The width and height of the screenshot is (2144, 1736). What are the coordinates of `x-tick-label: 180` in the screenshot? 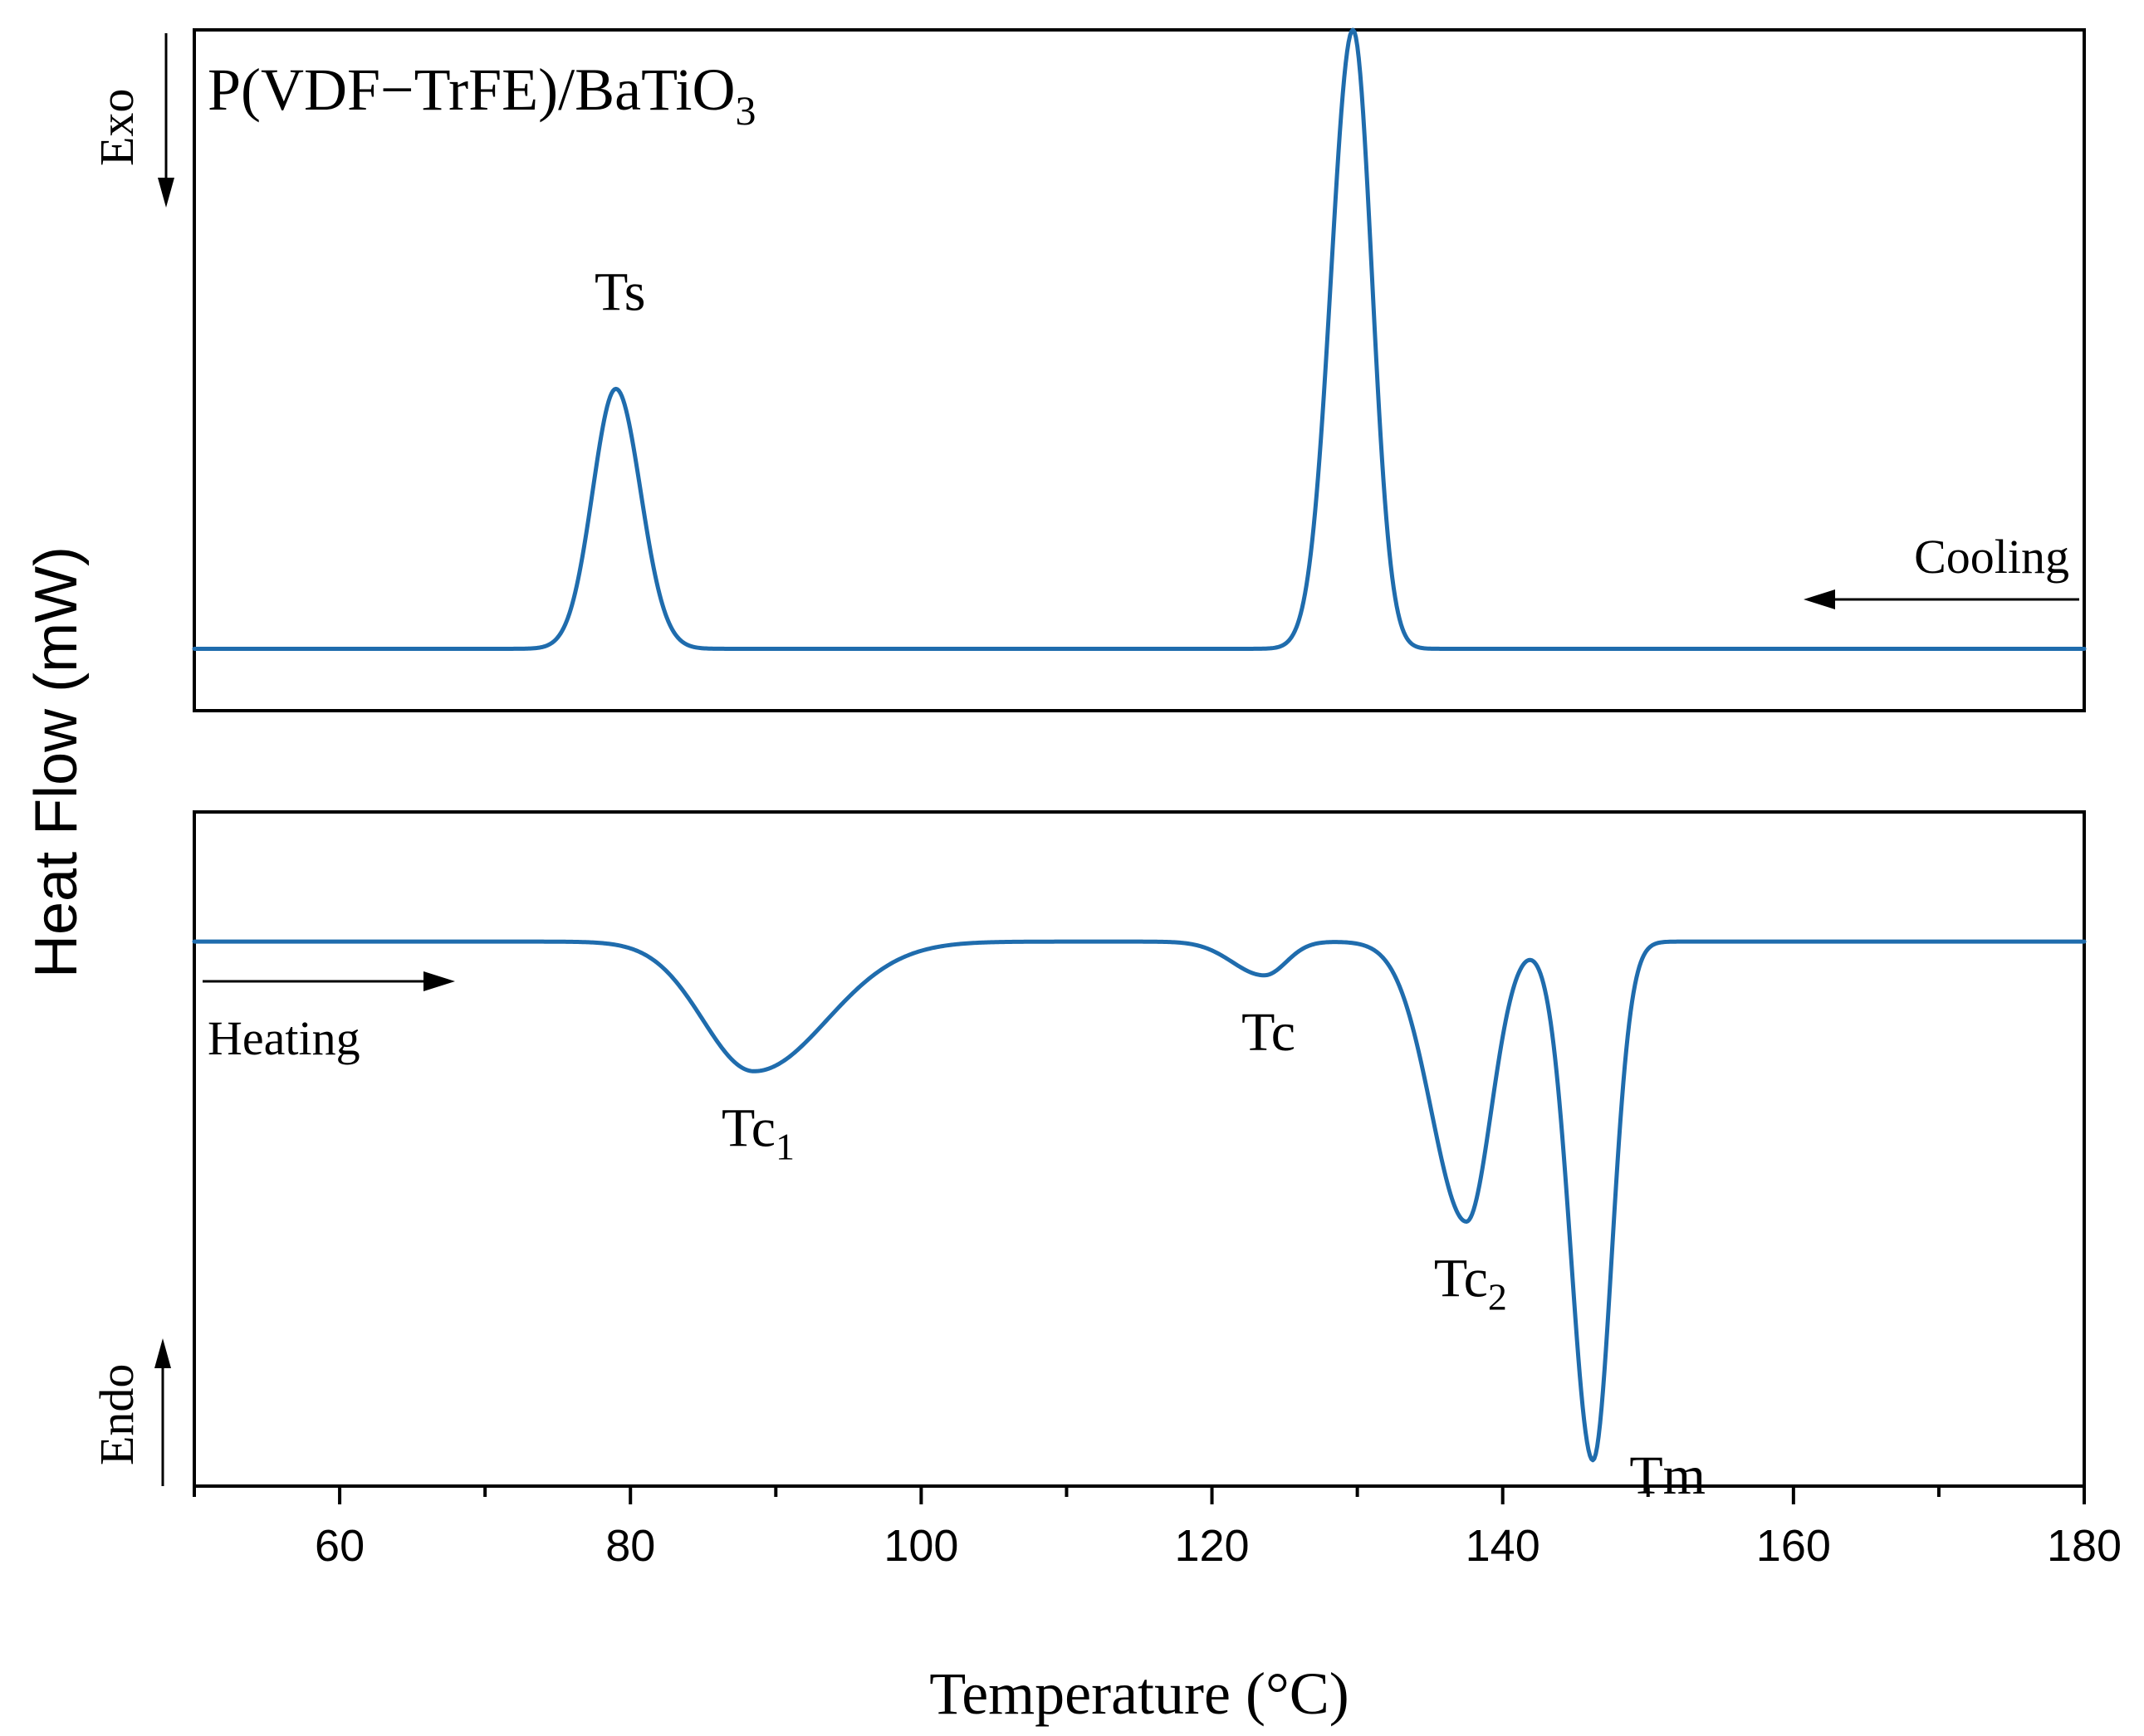 It's located at (2084, 1546).